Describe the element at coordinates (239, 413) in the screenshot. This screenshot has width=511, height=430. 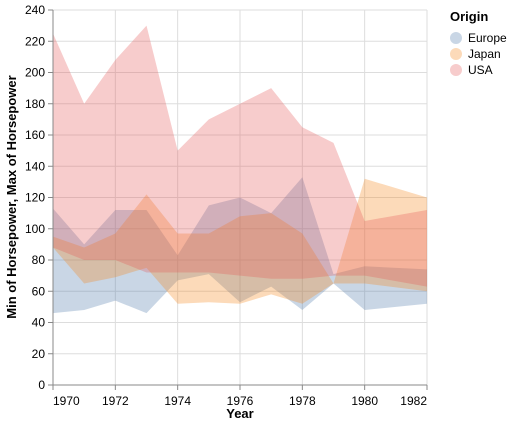
I see `x-axis-title: Year` at that location.